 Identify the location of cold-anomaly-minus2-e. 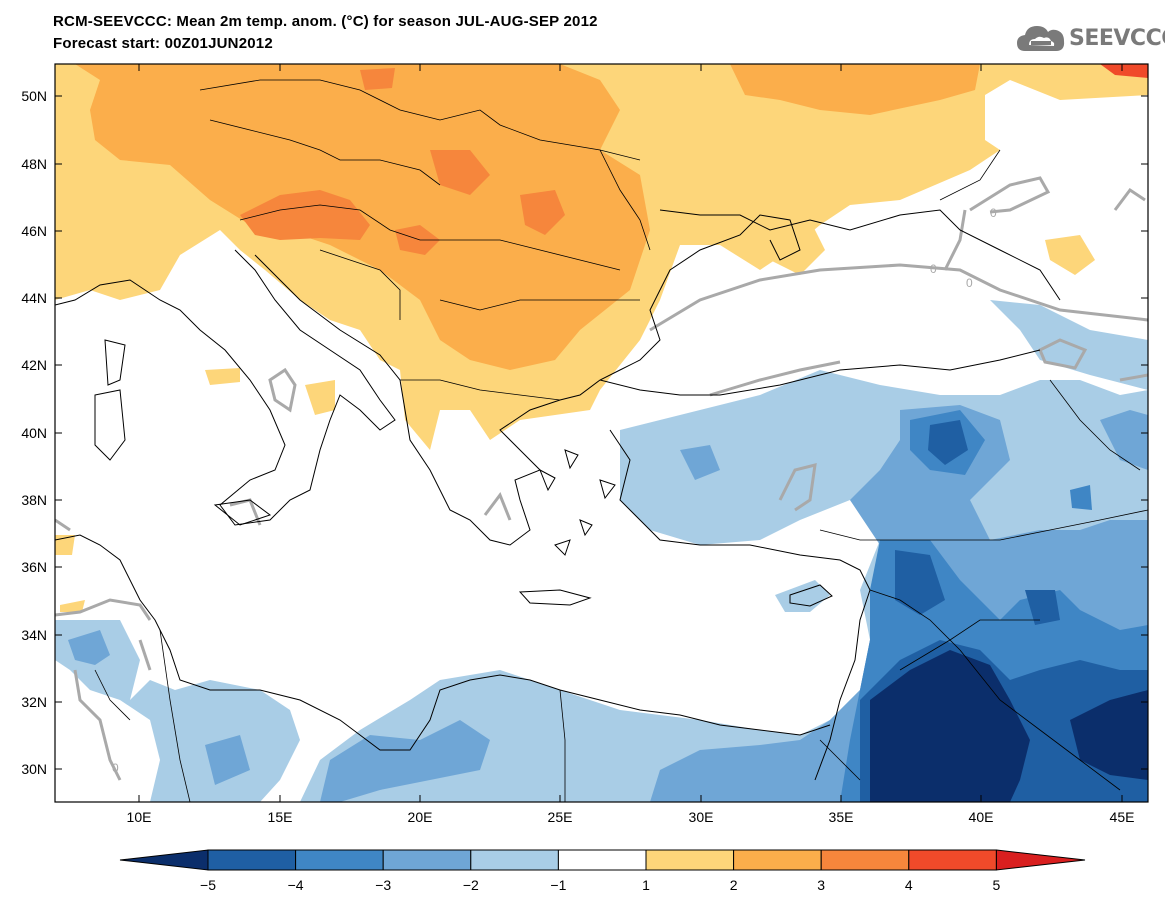
(89, 647).